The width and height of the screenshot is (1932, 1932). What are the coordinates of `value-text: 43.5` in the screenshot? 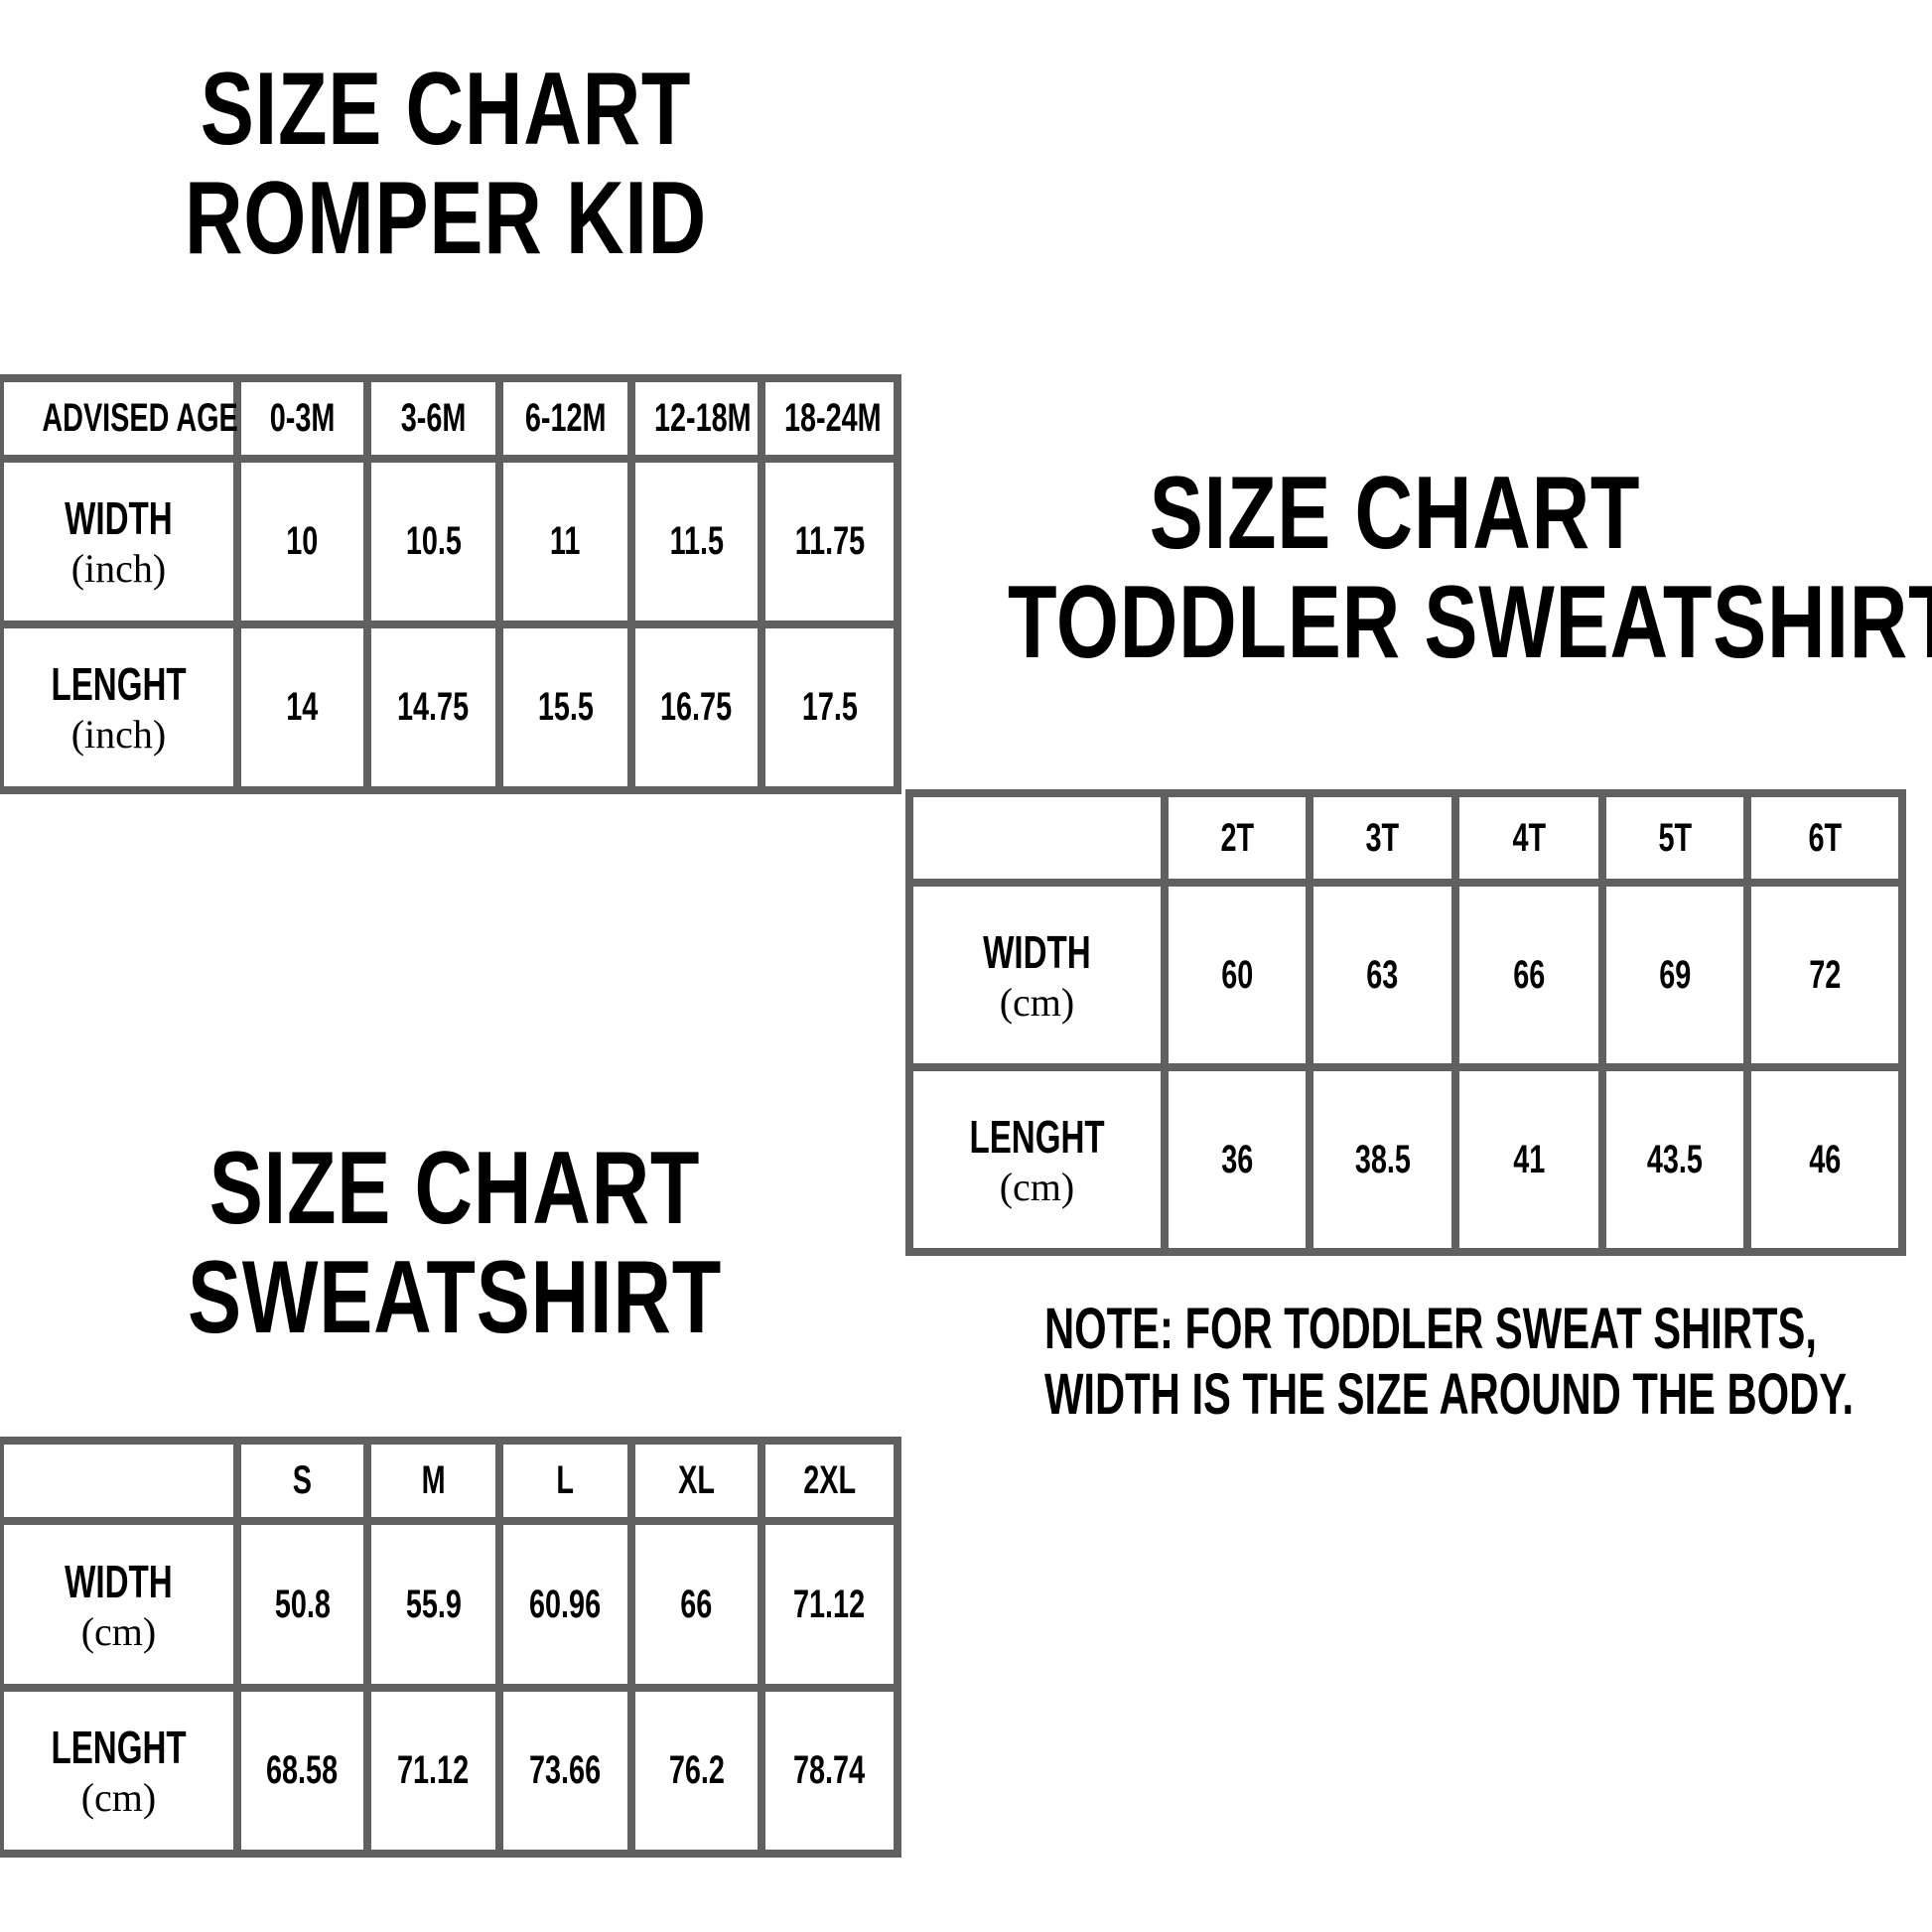 It's located at (1675, 1159).